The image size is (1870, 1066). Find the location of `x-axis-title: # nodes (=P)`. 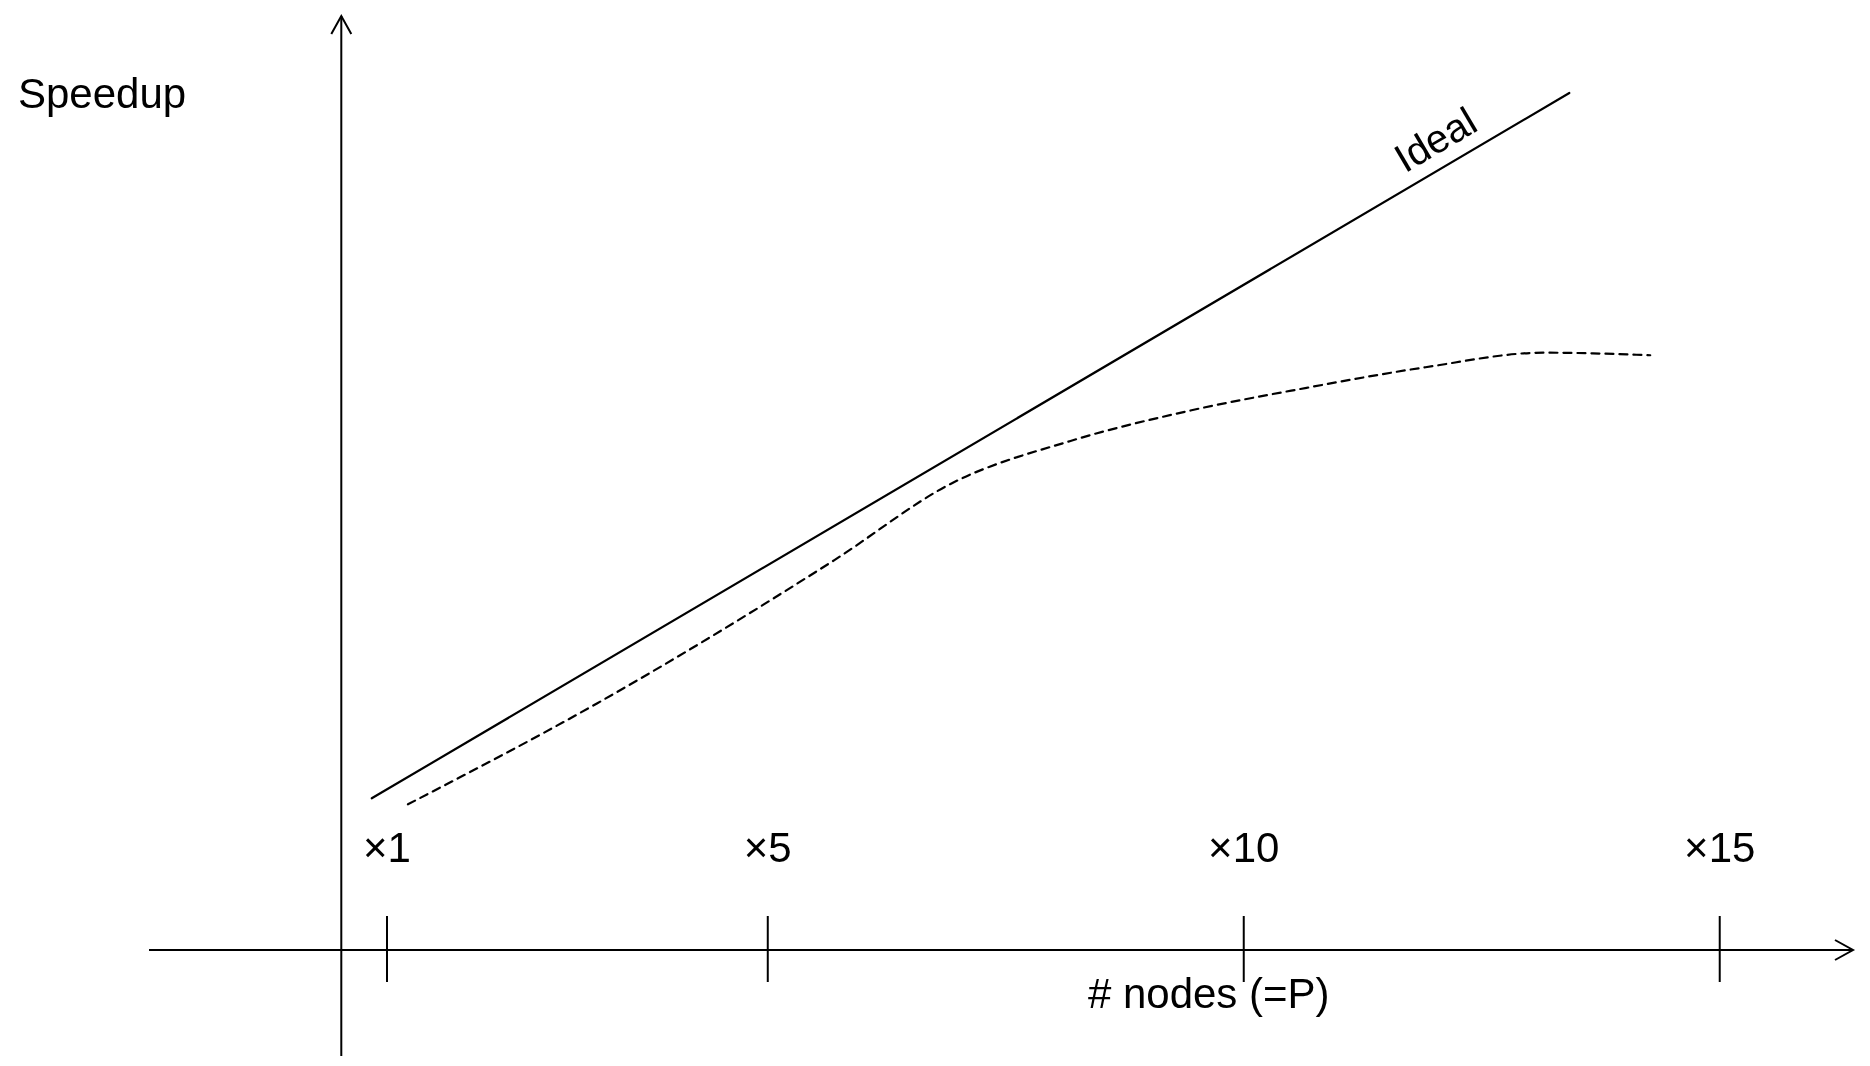

x-axis-title: # nodes (=P) is located at coordinates (1208, 993).